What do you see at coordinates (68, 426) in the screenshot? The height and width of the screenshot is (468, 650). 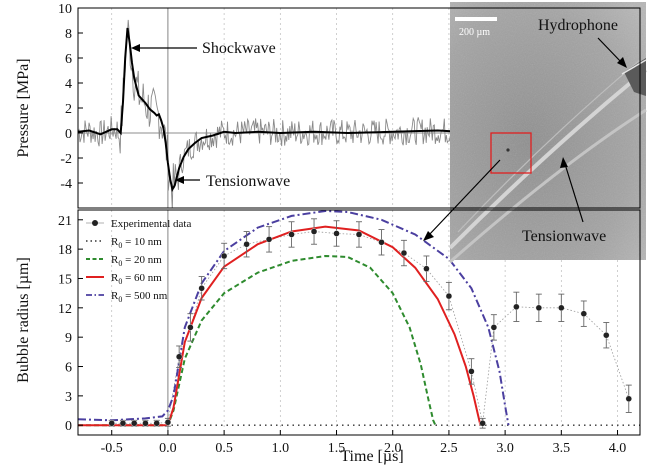 I see `bubble-y-tick-label: 0` at bounding box center [68, 426].